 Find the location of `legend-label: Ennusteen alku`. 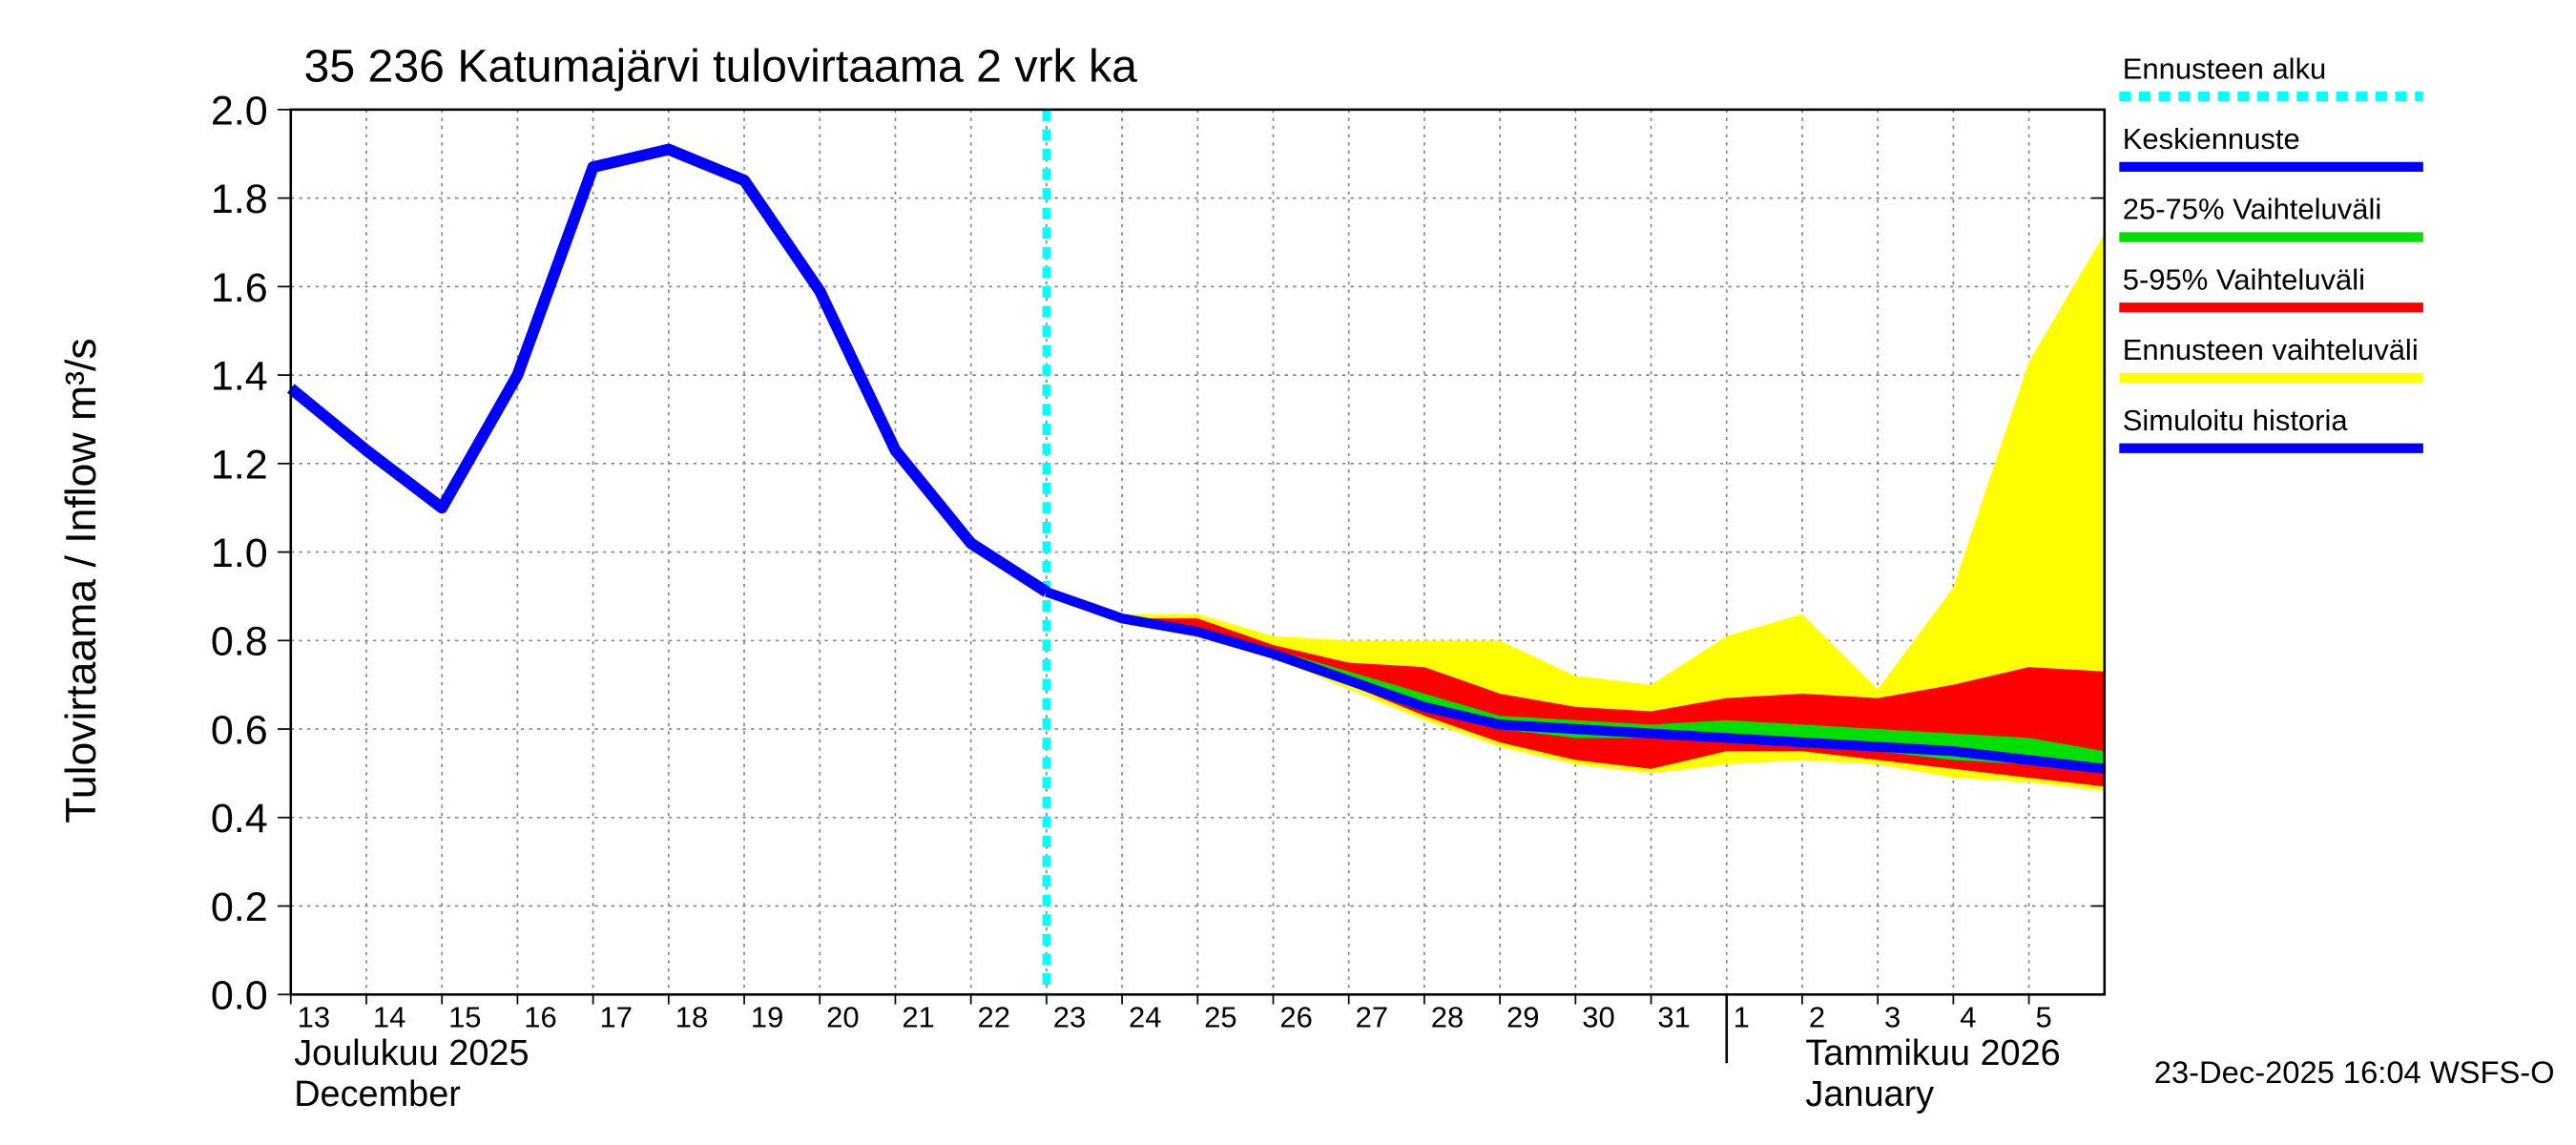

legend-label: Ennusteen alku is located at coordinates (2225, 69).